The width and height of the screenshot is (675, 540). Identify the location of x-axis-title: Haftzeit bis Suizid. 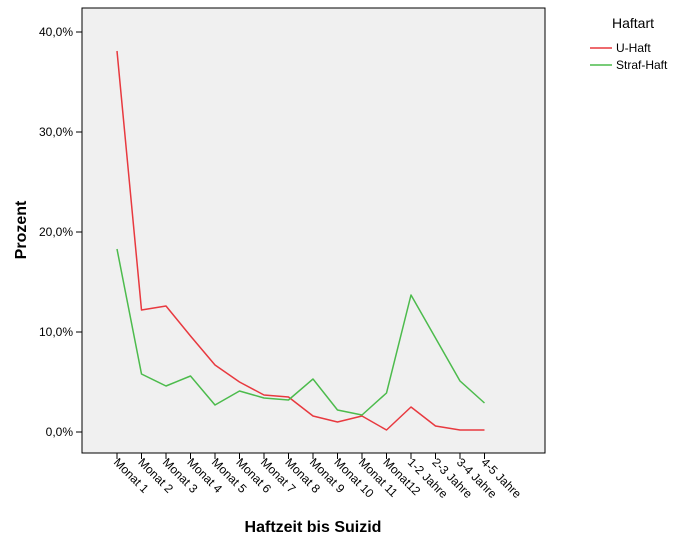
(313, 527).